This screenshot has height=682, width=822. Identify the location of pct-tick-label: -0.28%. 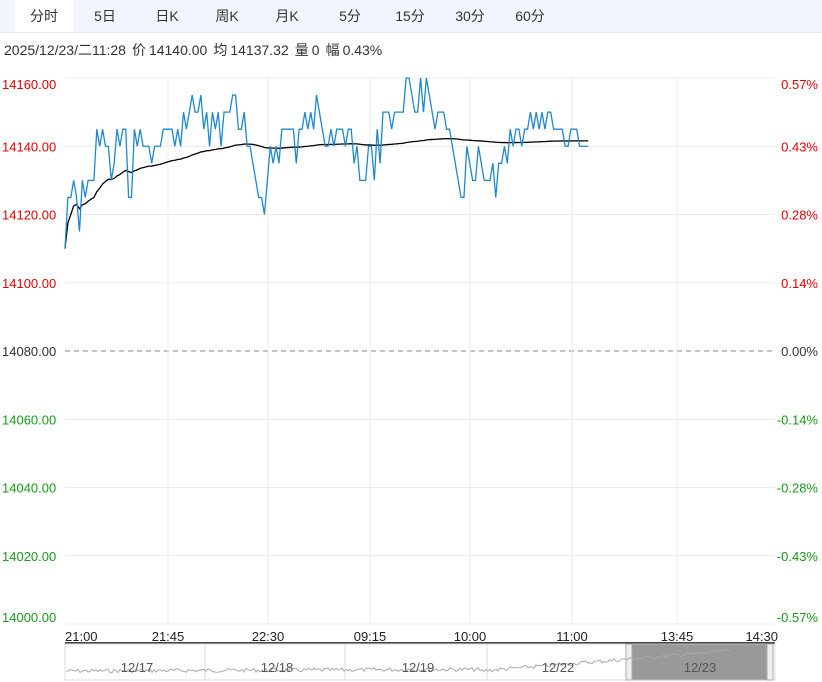
(798, 488).